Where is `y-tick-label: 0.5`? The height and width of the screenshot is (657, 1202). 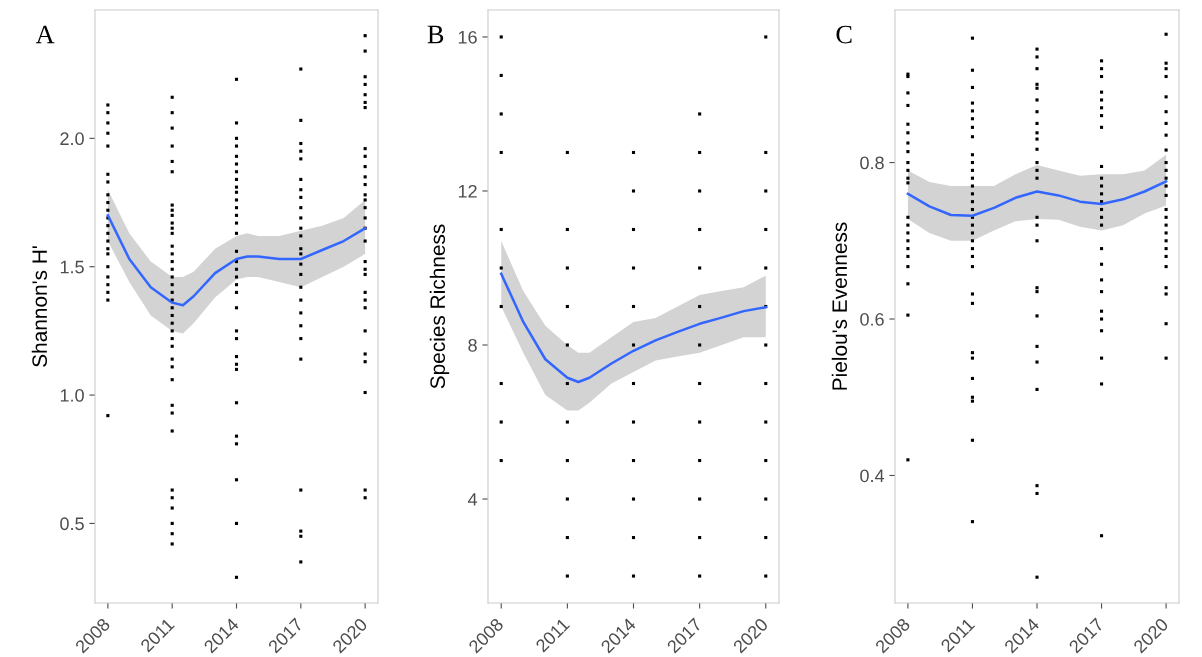
y-tick-label: 0.5 is located at coordinates (72, 524).